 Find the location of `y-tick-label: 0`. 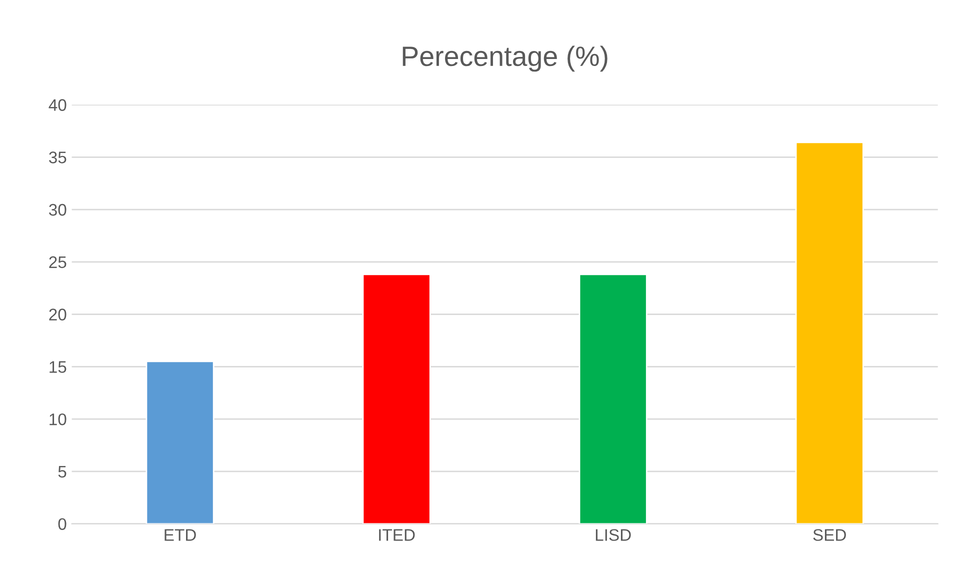

y-tick-label: 0 is located at coordinates (62, 524).